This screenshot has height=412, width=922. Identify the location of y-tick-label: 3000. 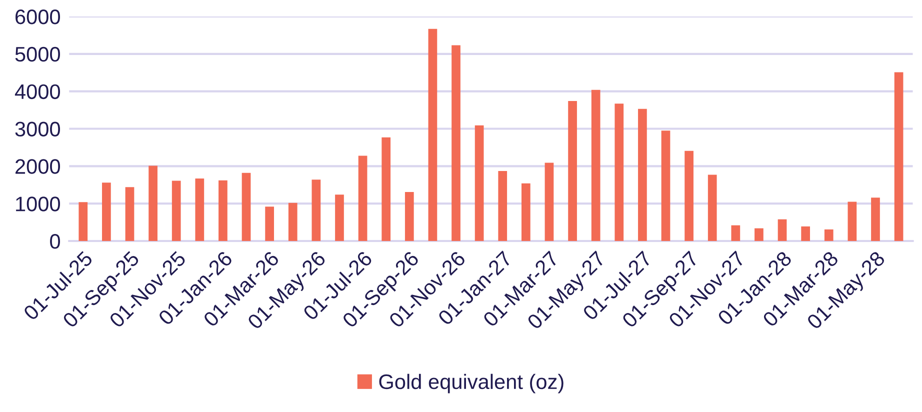
(37, 129).